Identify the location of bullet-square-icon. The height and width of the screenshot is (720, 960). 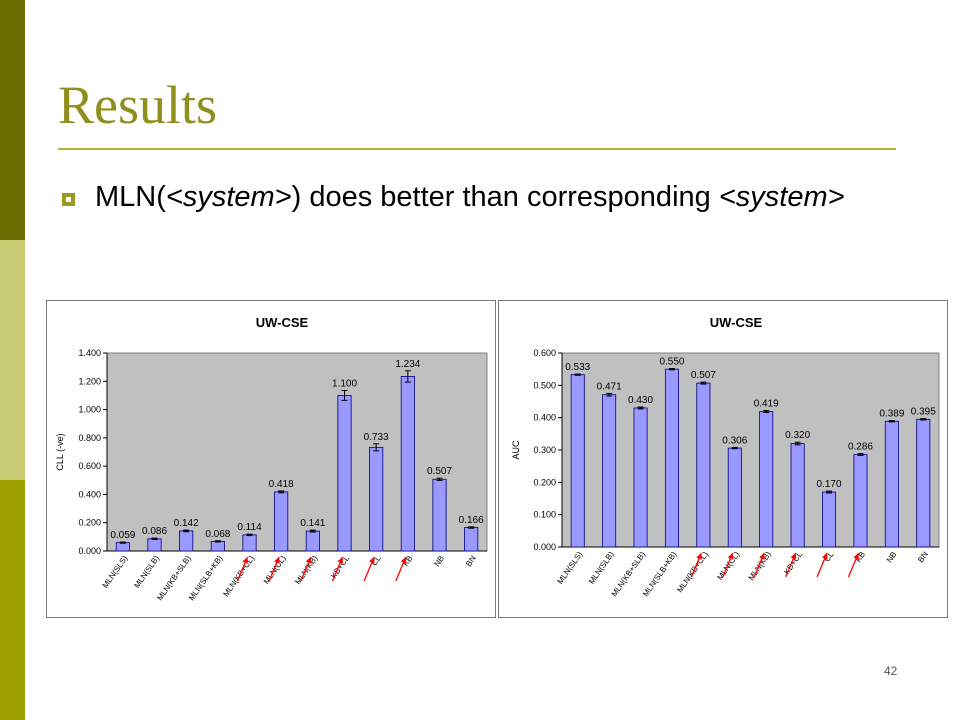
(68, 199).